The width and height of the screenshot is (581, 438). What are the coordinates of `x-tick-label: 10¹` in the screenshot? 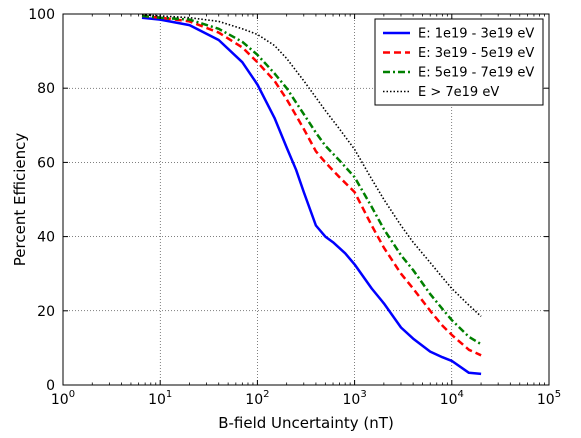 It's located at (160, 398).